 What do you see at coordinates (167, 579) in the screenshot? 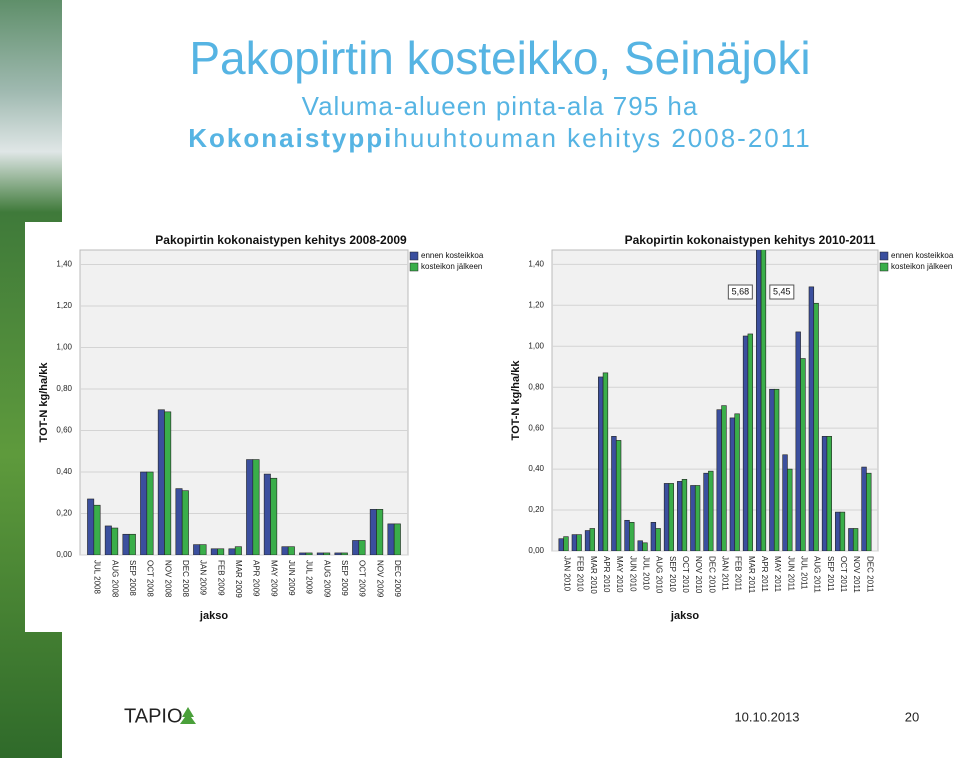
I see `x-tick-label: NOV 2008` at bounding box center [167, 579].